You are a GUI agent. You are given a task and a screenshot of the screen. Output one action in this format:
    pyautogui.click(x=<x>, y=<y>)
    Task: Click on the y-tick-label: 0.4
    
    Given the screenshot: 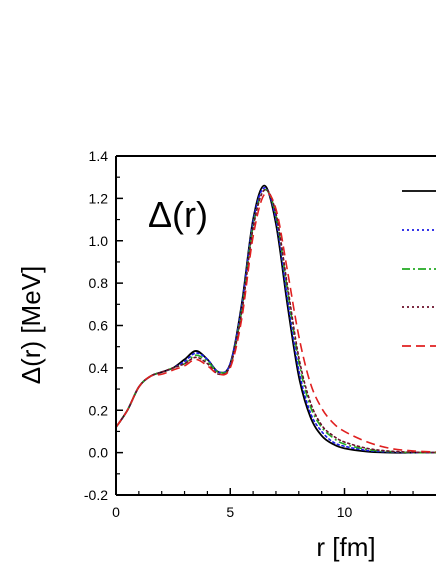 What is the action you would take?
    pyautogui.click(x=99, y=368)
    